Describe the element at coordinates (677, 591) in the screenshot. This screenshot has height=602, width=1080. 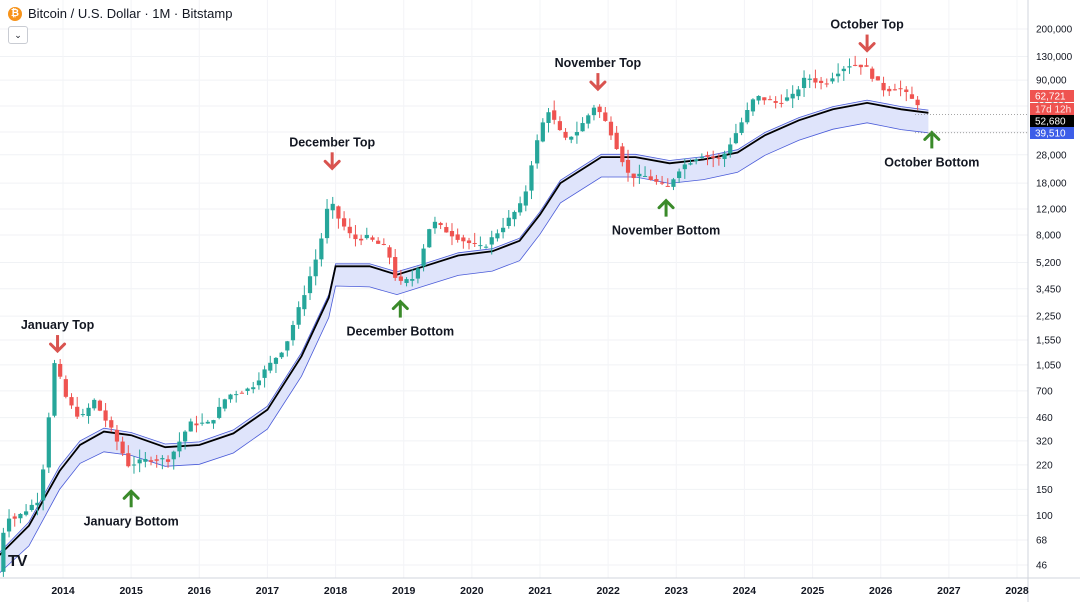
I see `x-tick-label: 2023` at that location.